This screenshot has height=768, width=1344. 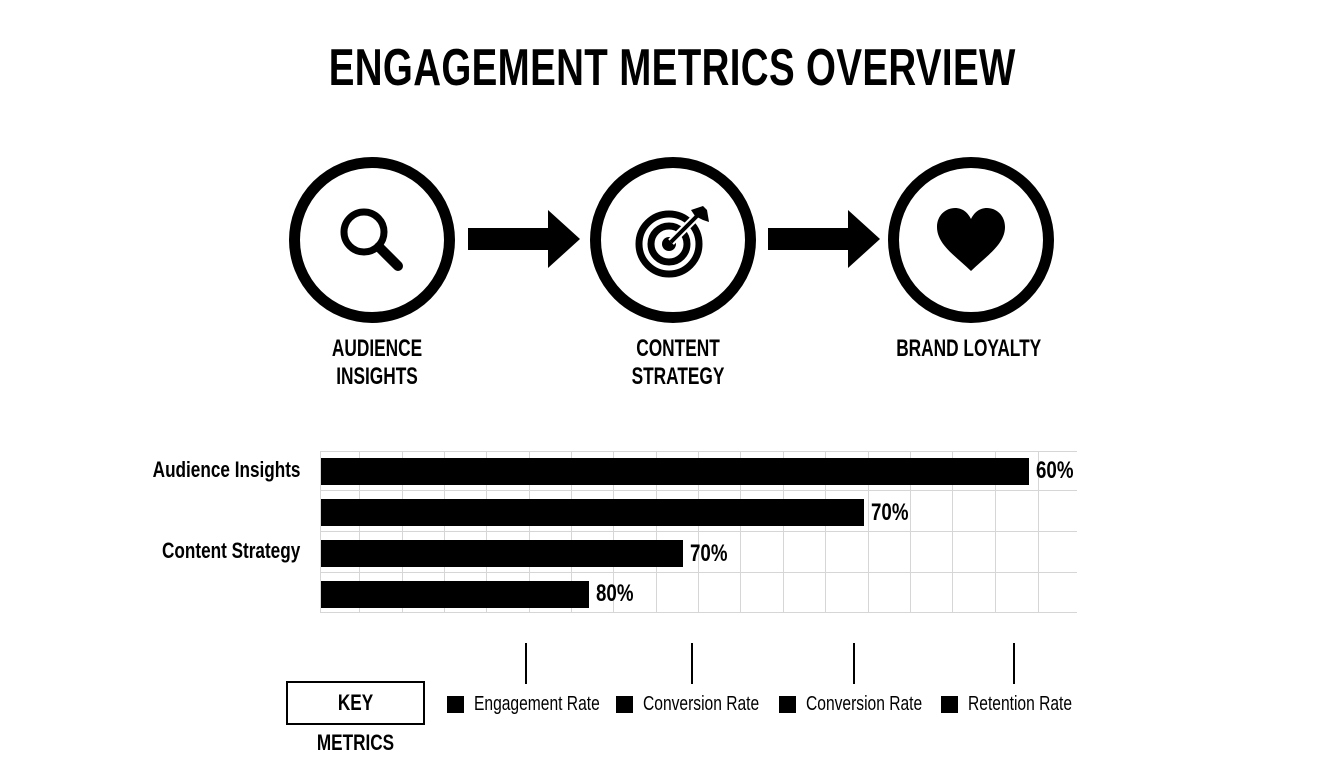 What do you see at coordinates (867, 704) in the screenshot?
I see `legend-item-conversion-rate-2: Conversion Rate` at bounding box center [867, 704].